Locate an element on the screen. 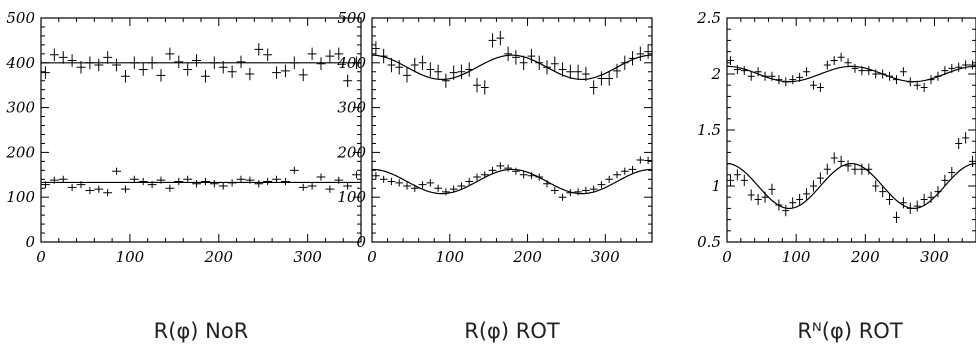  y-tick-label: 500 is located at coordinates (351, 18).